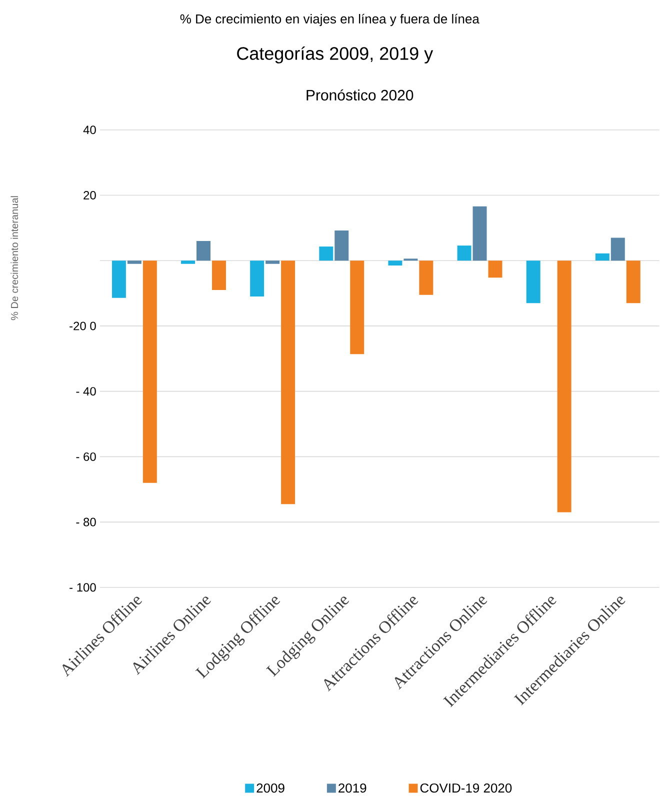 The height and width of the screenshot is (798, 660). What do you see at coordinates (86, 456) in the screenshot?
I see `y-tick-label: - 60` at bounding box center [86, 456].